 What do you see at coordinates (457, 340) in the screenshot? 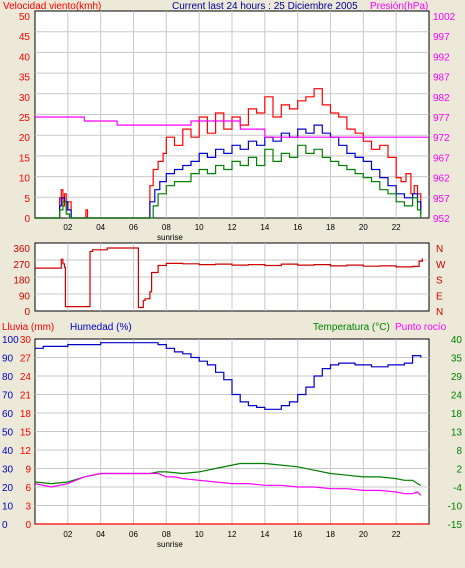
I see `y-tick-label-temp: 40` at bounding box center [457, 340].